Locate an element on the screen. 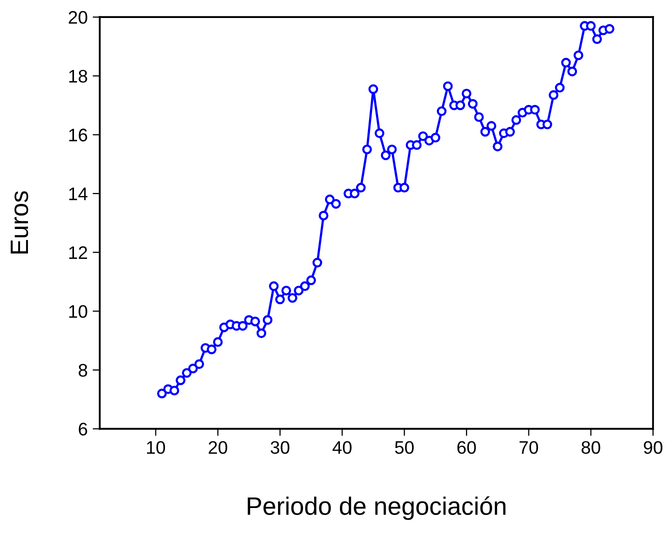  x-tick-label: 70 is located at coordinates (529, 447).